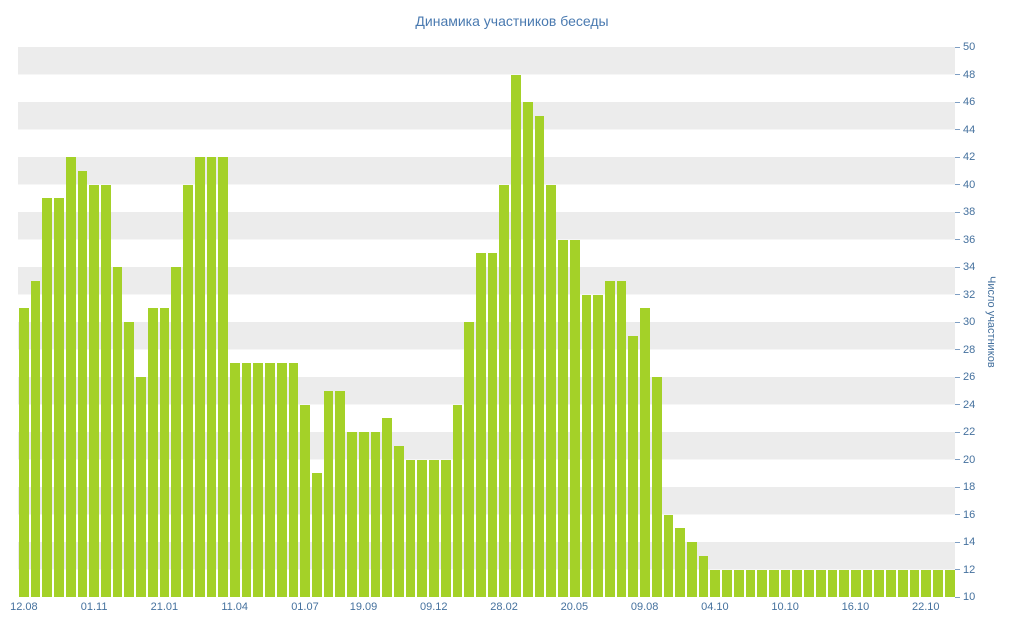 The height and width of the screenshot is (640, 1024). I want to click on y-tick-label: 38, so click(969, 212).